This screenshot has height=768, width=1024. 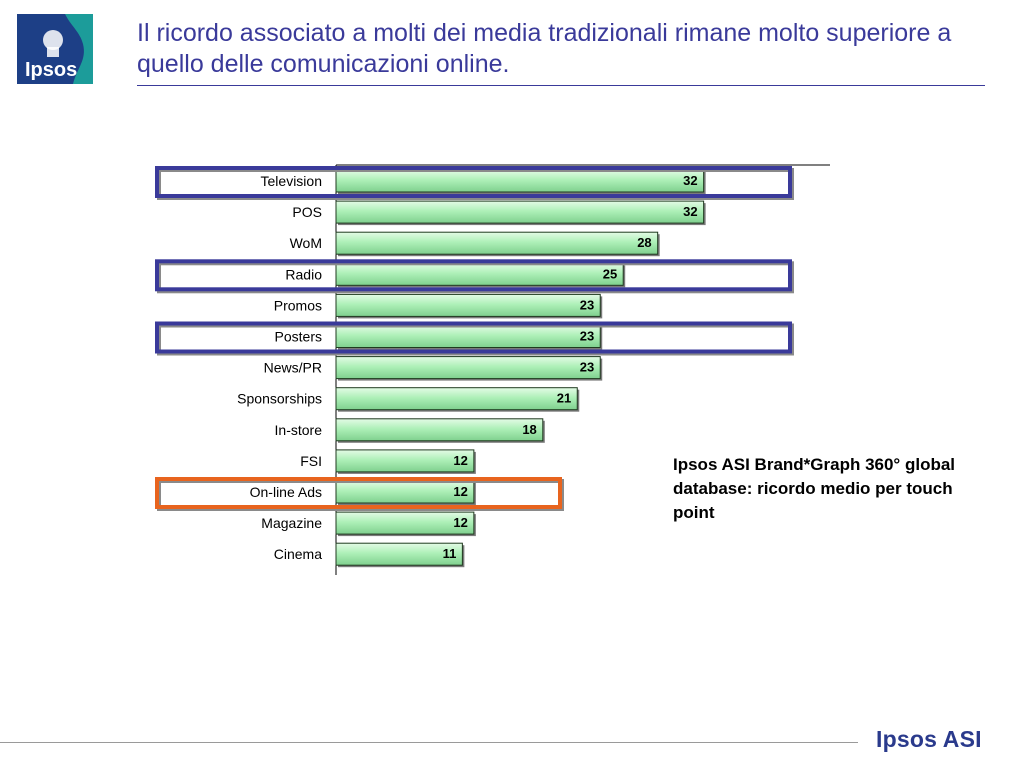 I want to click on category-label-pos: POS, so click(x=307, y=212).